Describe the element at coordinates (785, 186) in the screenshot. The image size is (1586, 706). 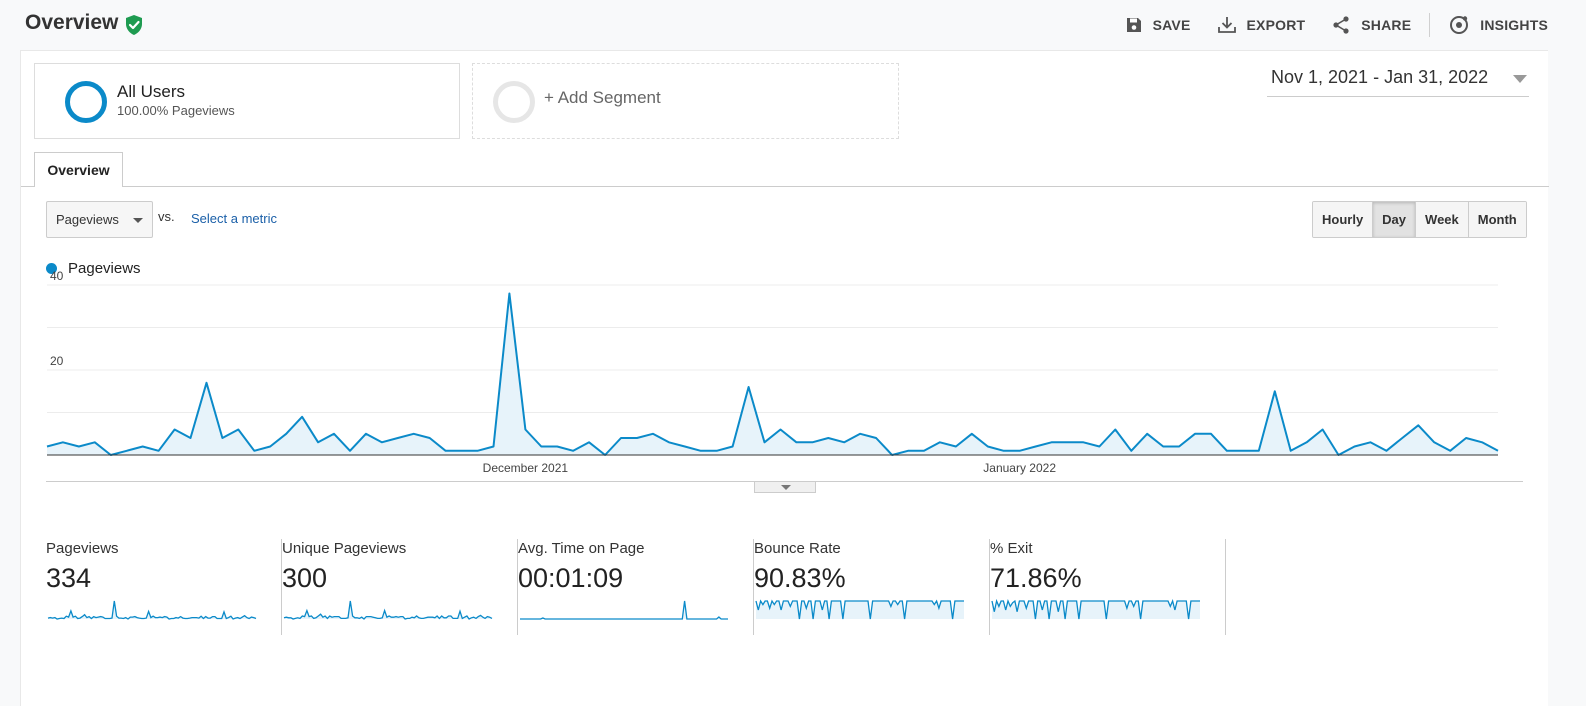
I see `tab-divider` at that location.